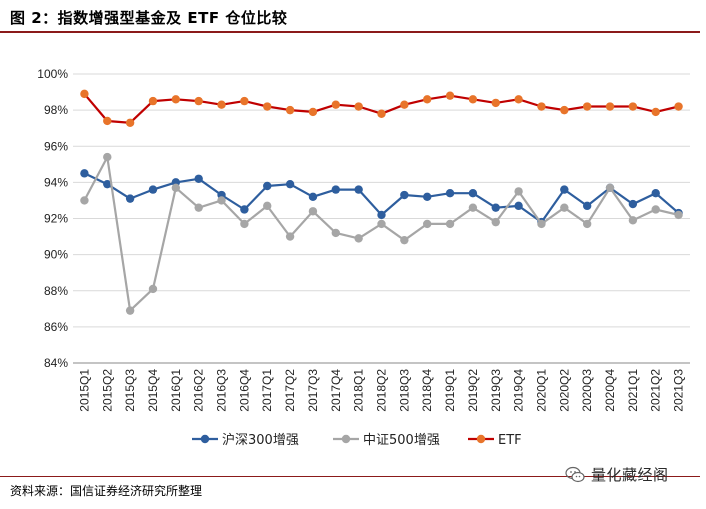  What do you see at coordinates (313, 390) in the screenshot?
I see `x-tick-label: 2017Q3` at bounding box center [313, 390].